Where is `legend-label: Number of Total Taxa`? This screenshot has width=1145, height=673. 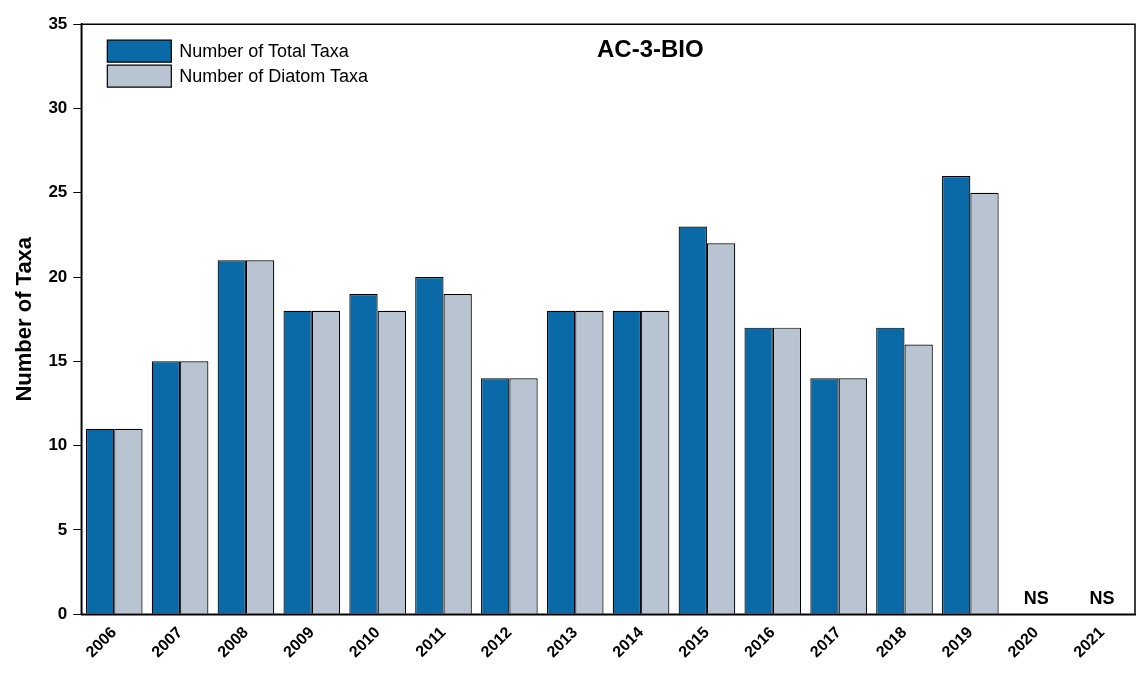 legend-label: Number of Total Taxa is located at coordinates (264, 51).